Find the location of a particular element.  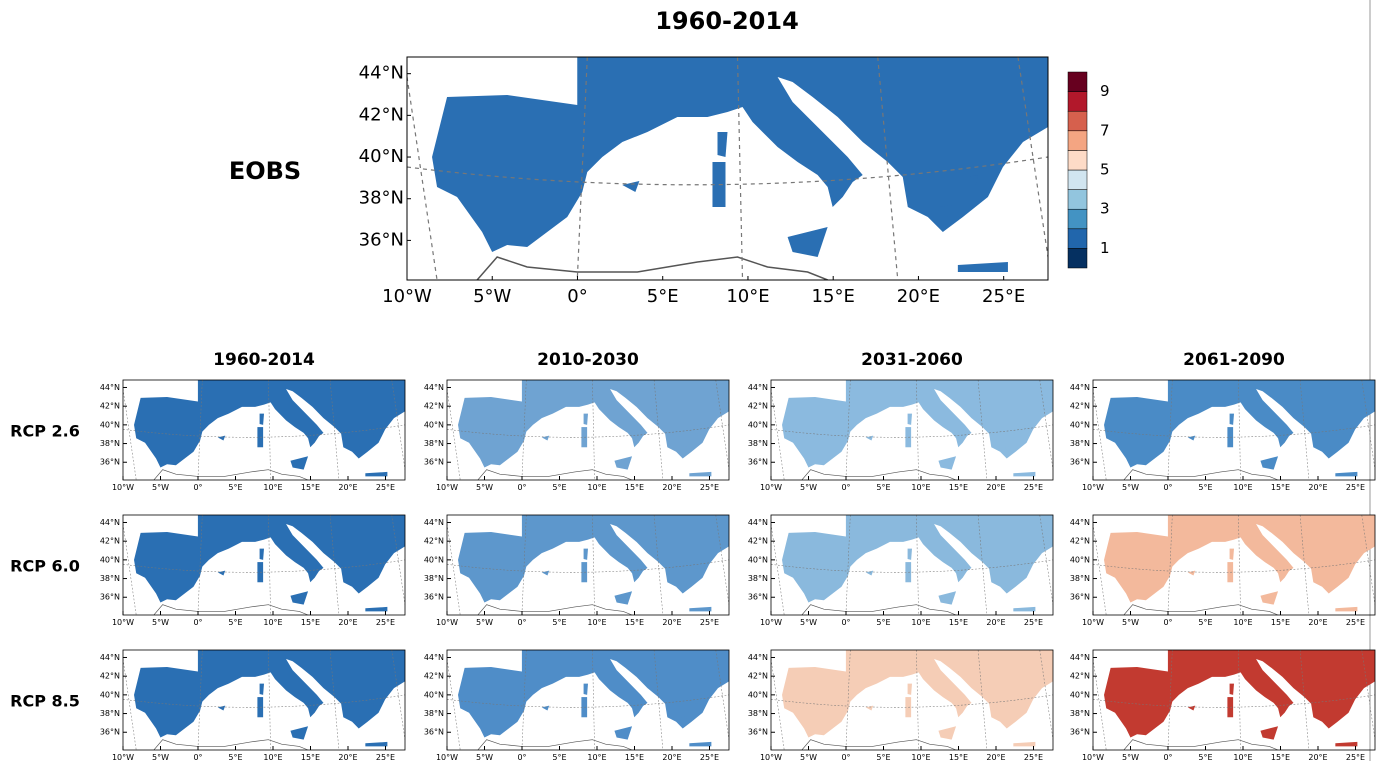

row-label: RCP 2.6 is located at coordinates (45, 431).